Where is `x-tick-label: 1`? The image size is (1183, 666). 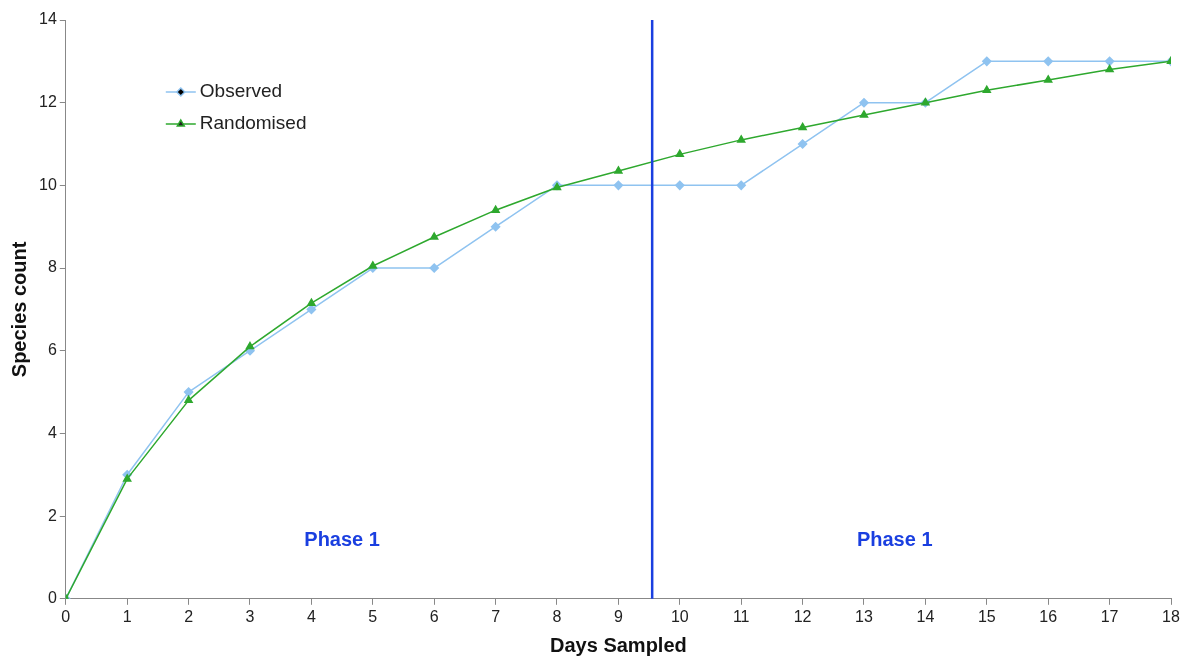 x-tick-label: 1 is located at coordinates (127, 616).